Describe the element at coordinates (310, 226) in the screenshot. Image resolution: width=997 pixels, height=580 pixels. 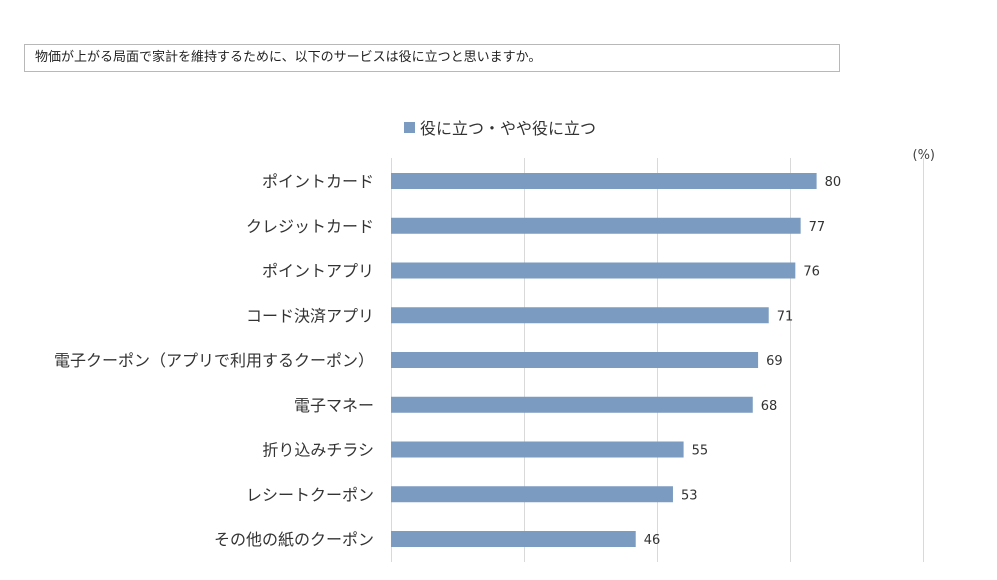
I see `category-label-1: クレジットカード` at that location.